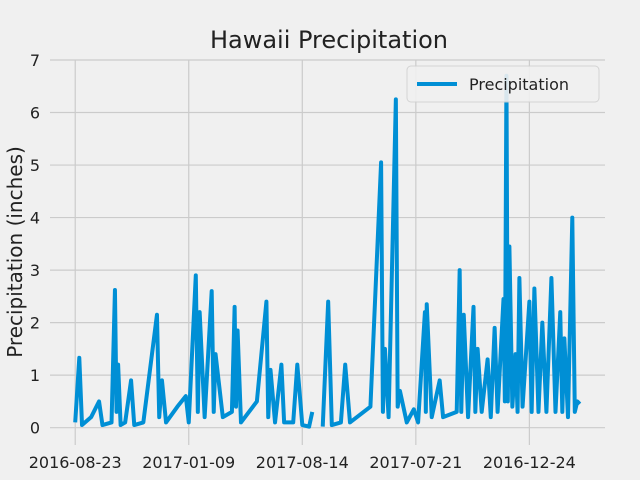  I want to click on y-tick-label: 6, so click(35, 113).